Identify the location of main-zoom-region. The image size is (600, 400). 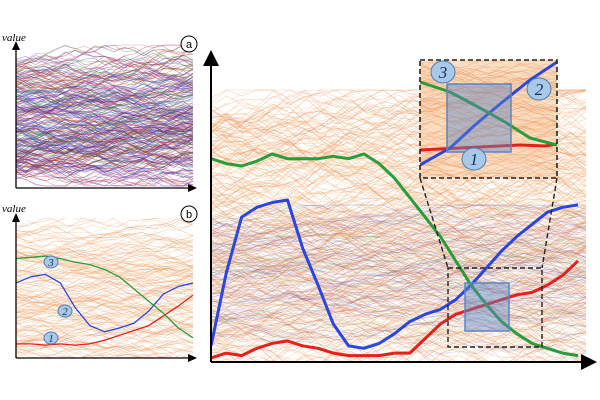
(495, 307).